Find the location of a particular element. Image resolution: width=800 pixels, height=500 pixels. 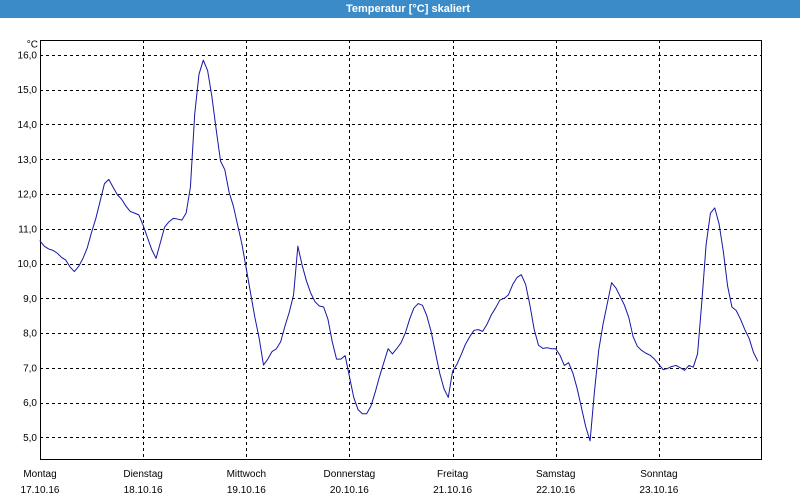

x-tick-date-label: 17.10.16 is located at coordinates (40, 490).